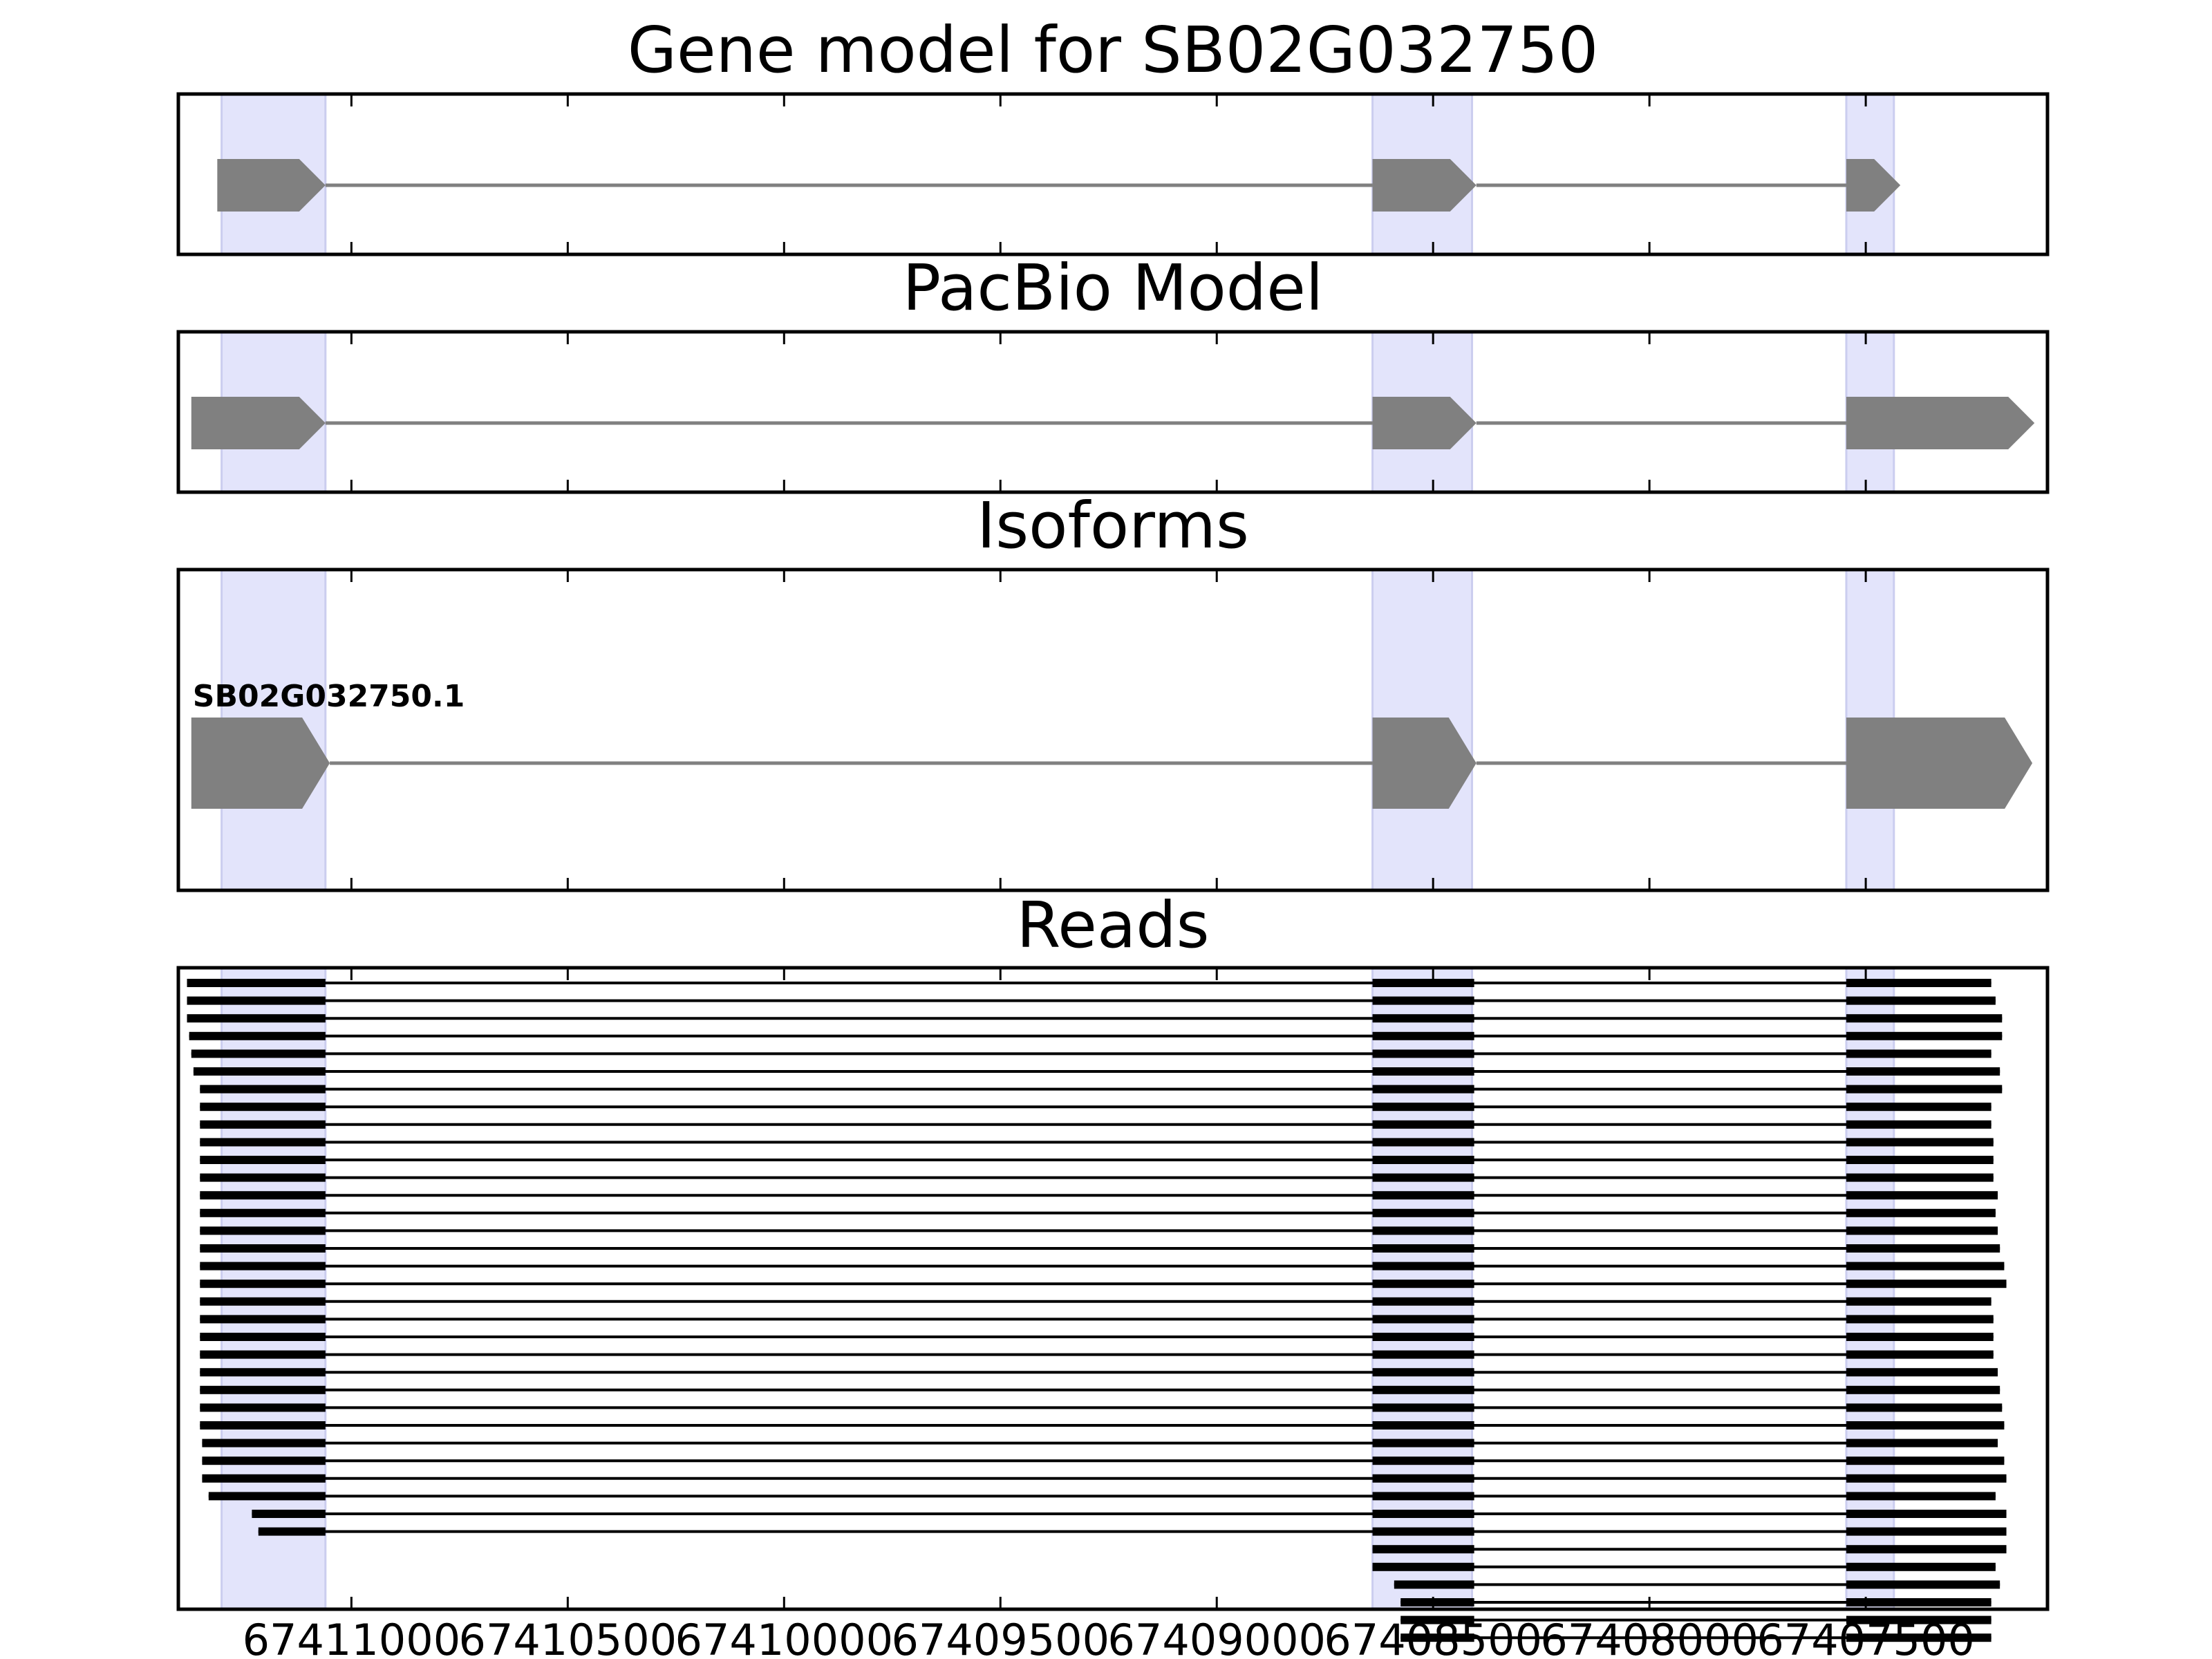 The image size is (2212, 1659). Describe the element at coordinates (1113, 288) in the screenshot. I see `panel-title: PacBio Model` at that location.